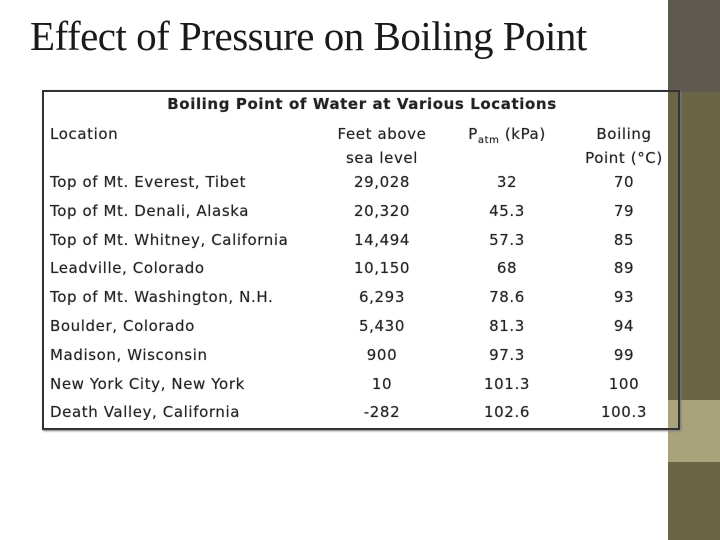  Describe the element at coordinates (507, 268) in the screenshot. I see `cell-value: 68` at that location.